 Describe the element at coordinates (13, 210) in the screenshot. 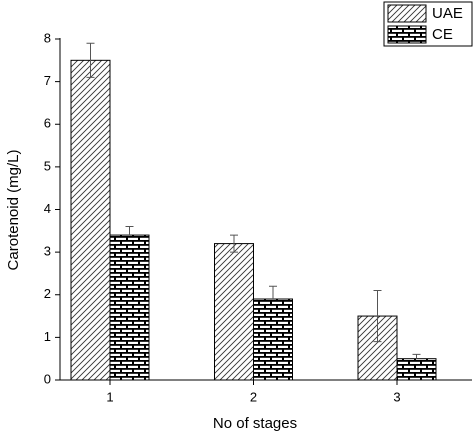

I see `y-axis-title: Carotenoid (mg/L)` at that location.